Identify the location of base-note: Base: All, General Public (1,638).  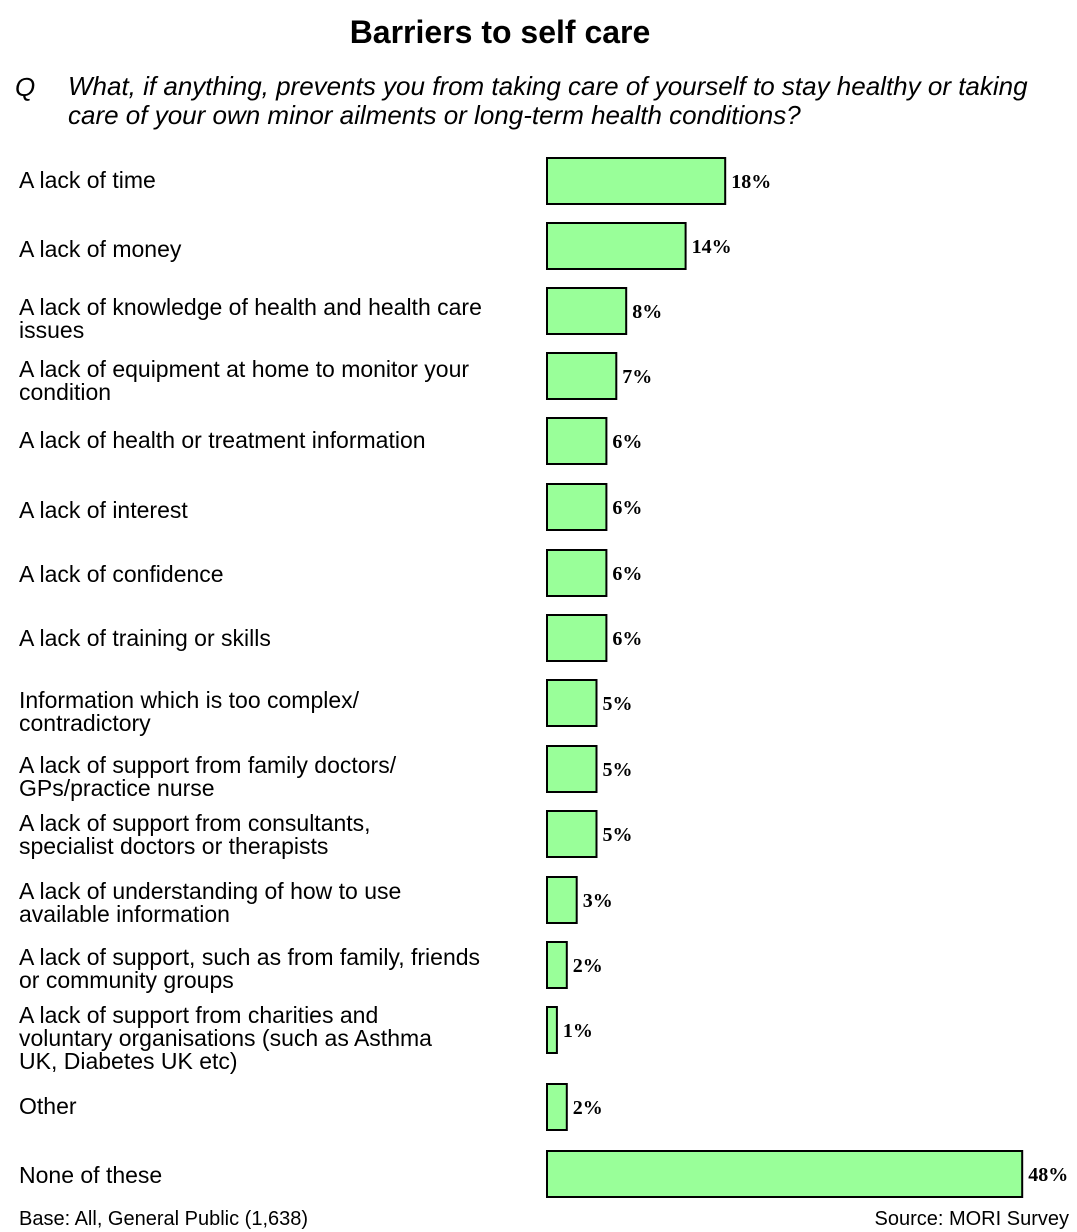
(164, 1219).